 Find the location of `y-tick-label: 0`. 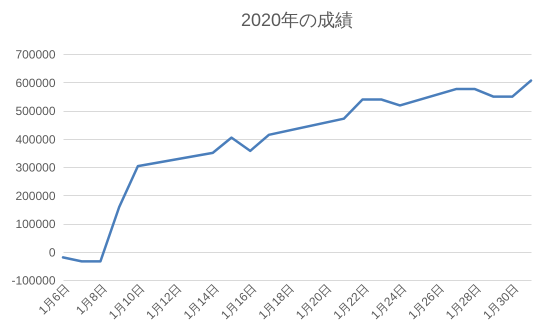

y-tick-label: 0 is located at coordinates (52, 252).